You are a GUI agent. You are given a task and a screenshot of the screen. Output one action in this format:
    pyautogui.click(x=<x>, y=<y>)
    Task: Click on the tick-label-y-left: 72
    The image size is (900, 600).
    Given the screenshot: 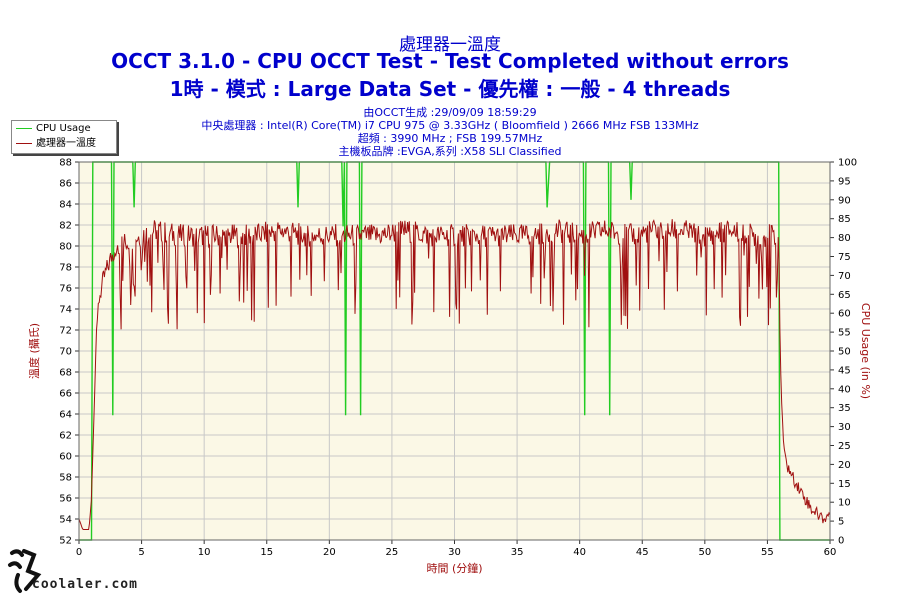 What is the action you would take?
    pyautogui.click(x=65, y=331)
    